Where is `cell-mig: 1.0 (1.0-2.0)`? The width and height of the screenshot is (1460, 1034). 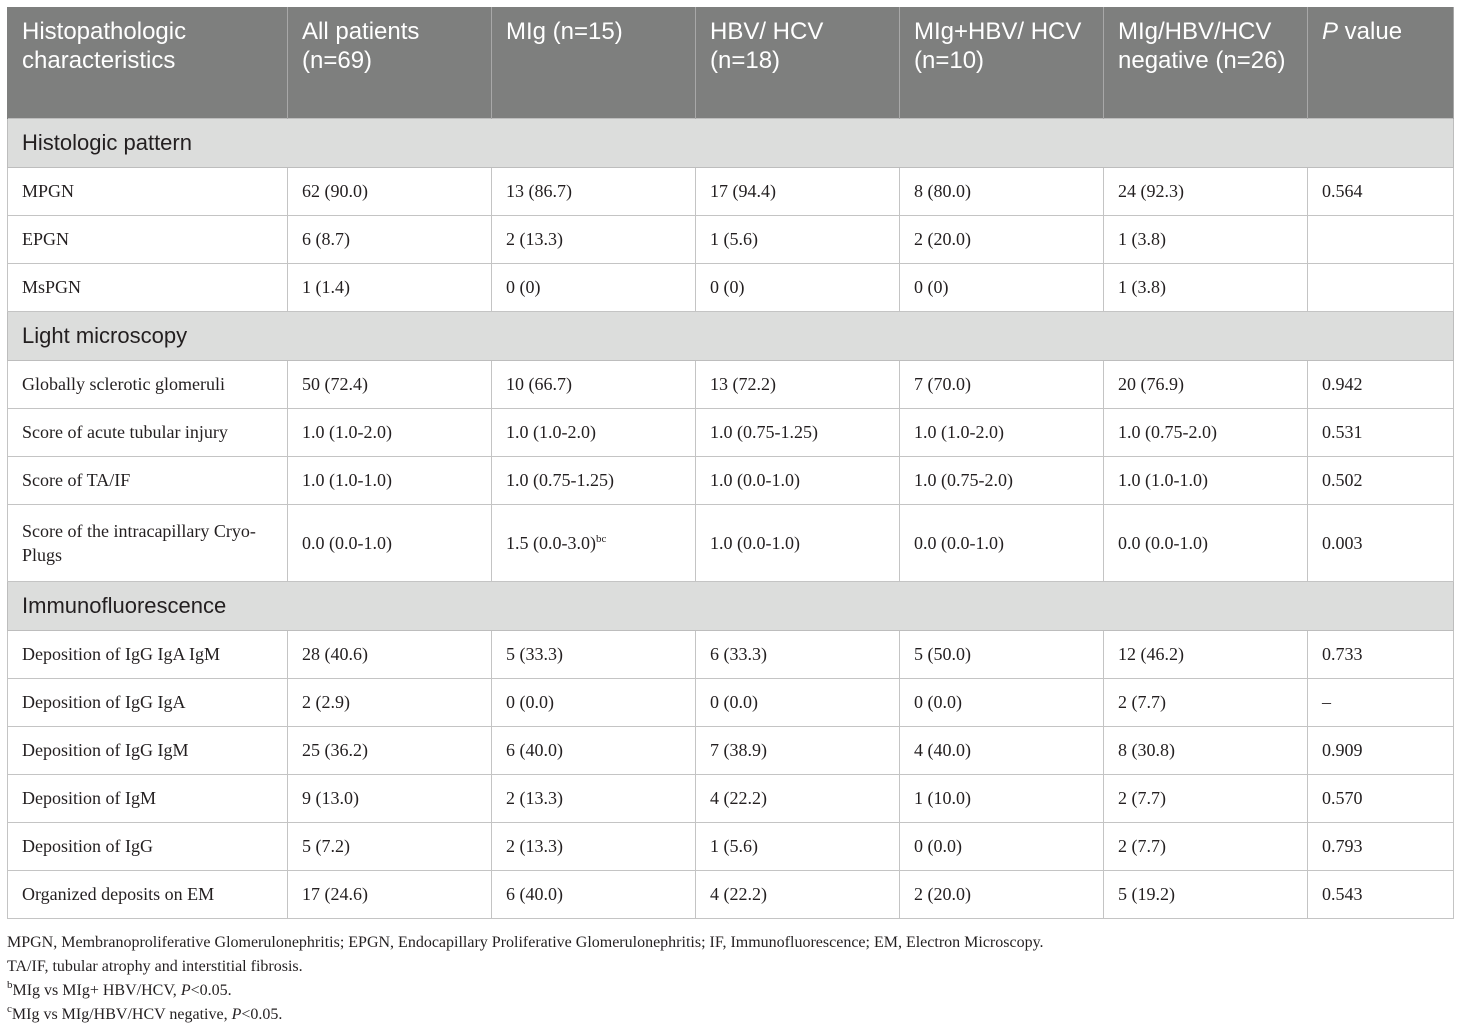
cell-mig: 1.0 (1.0-2.0) is located at coordinates (593, 432).